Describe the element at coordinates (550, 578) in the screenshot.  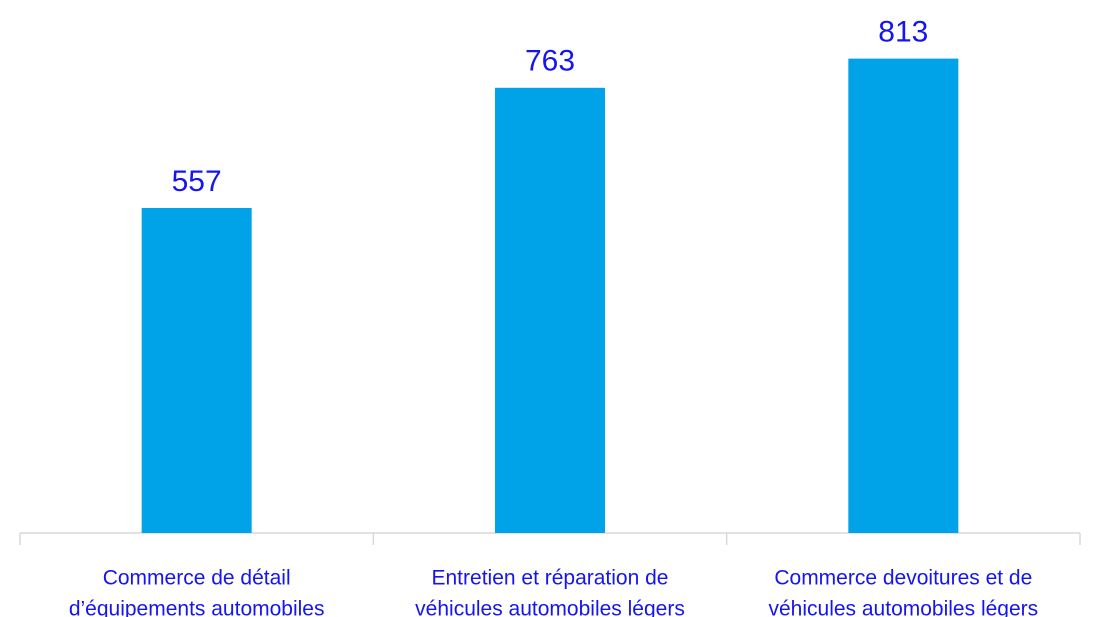
I see `x-tick-label: Entretien et réparation de` at that location.